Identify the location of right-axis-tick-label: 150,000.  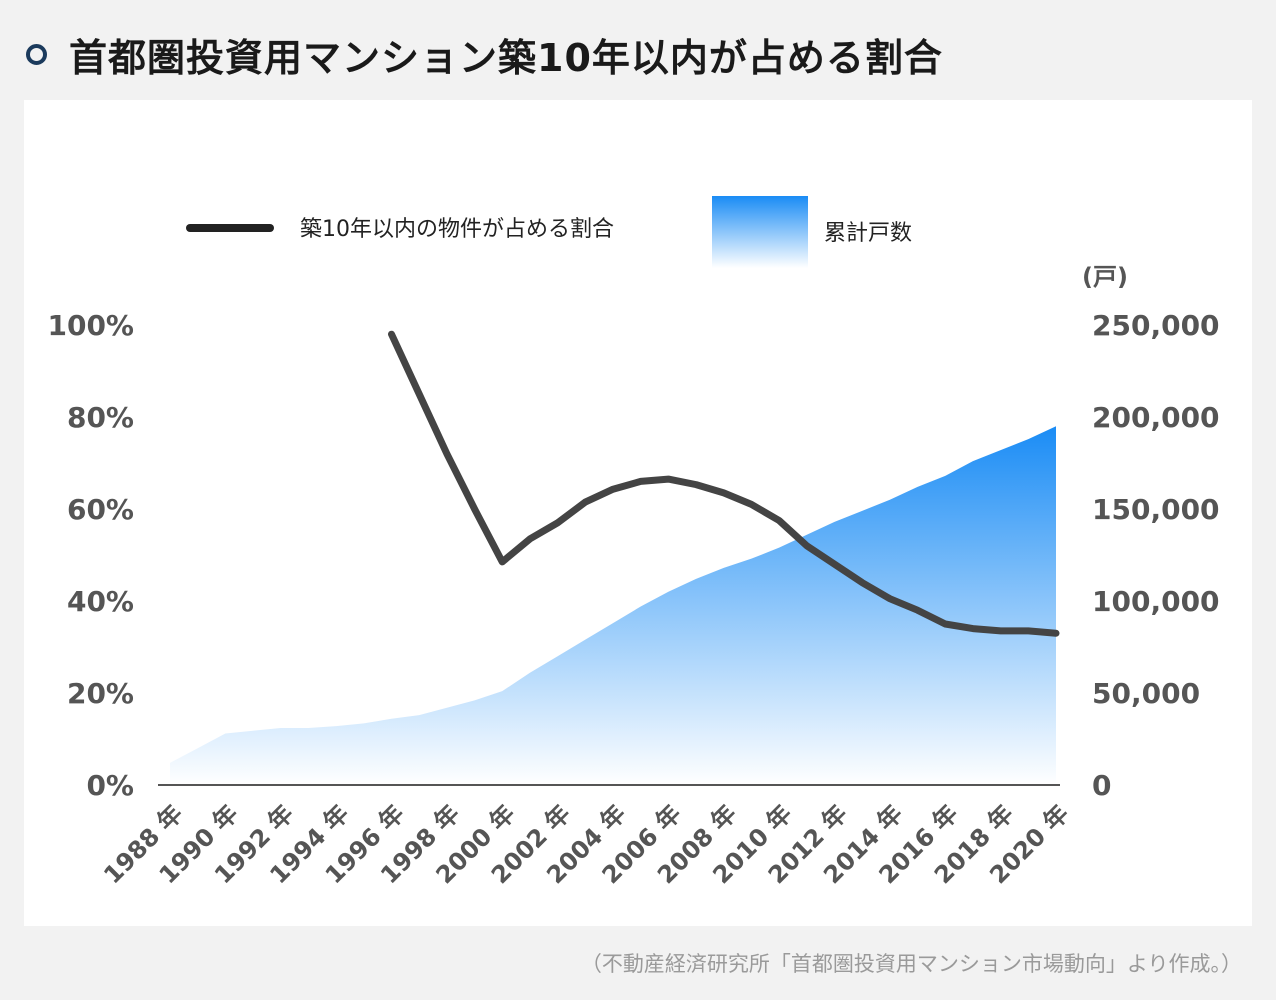
(1156, 509).